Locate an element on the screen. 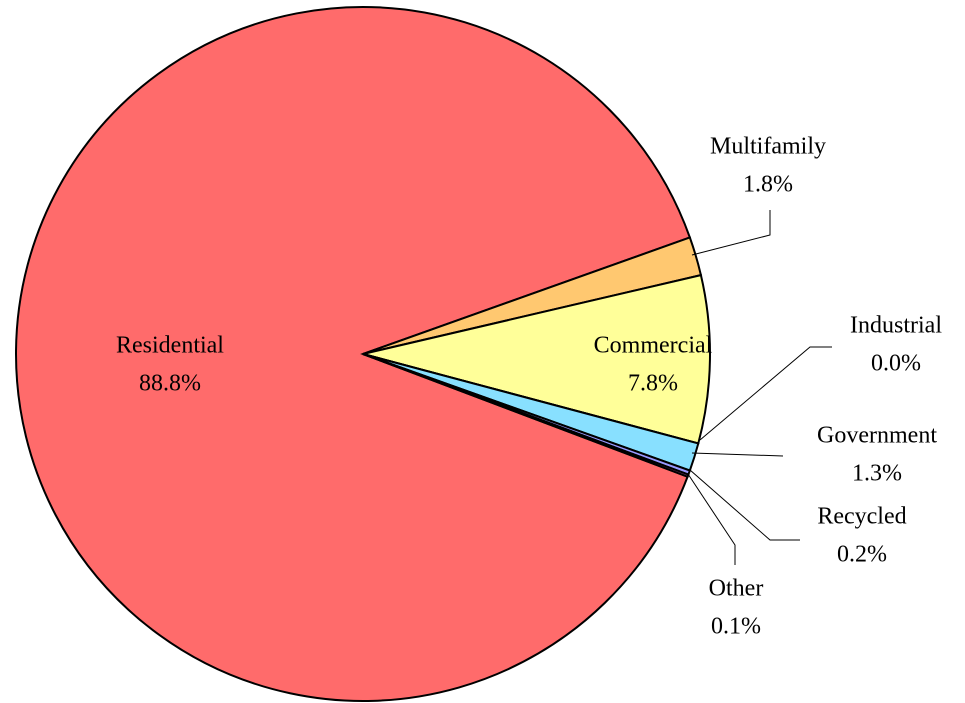  slice-label: Recycled is located at coordinates (861, 517).